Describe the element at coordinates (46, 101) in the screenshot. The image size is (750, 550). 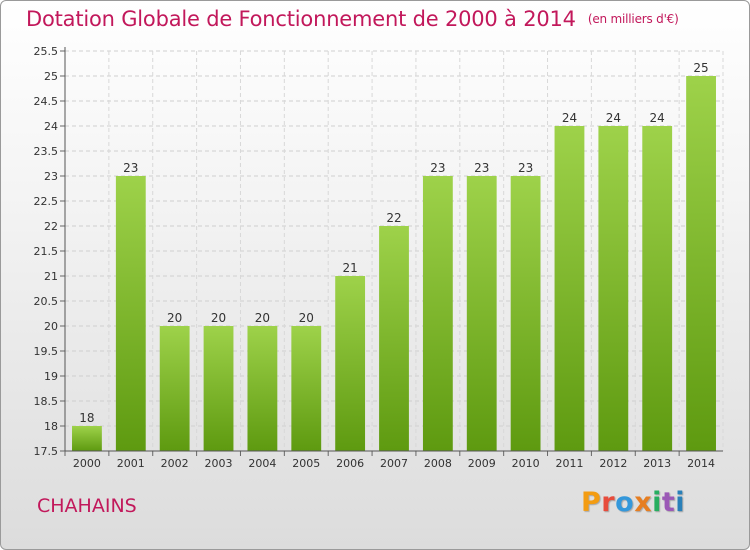
I see `y-tick-label: 24.5` at that location.